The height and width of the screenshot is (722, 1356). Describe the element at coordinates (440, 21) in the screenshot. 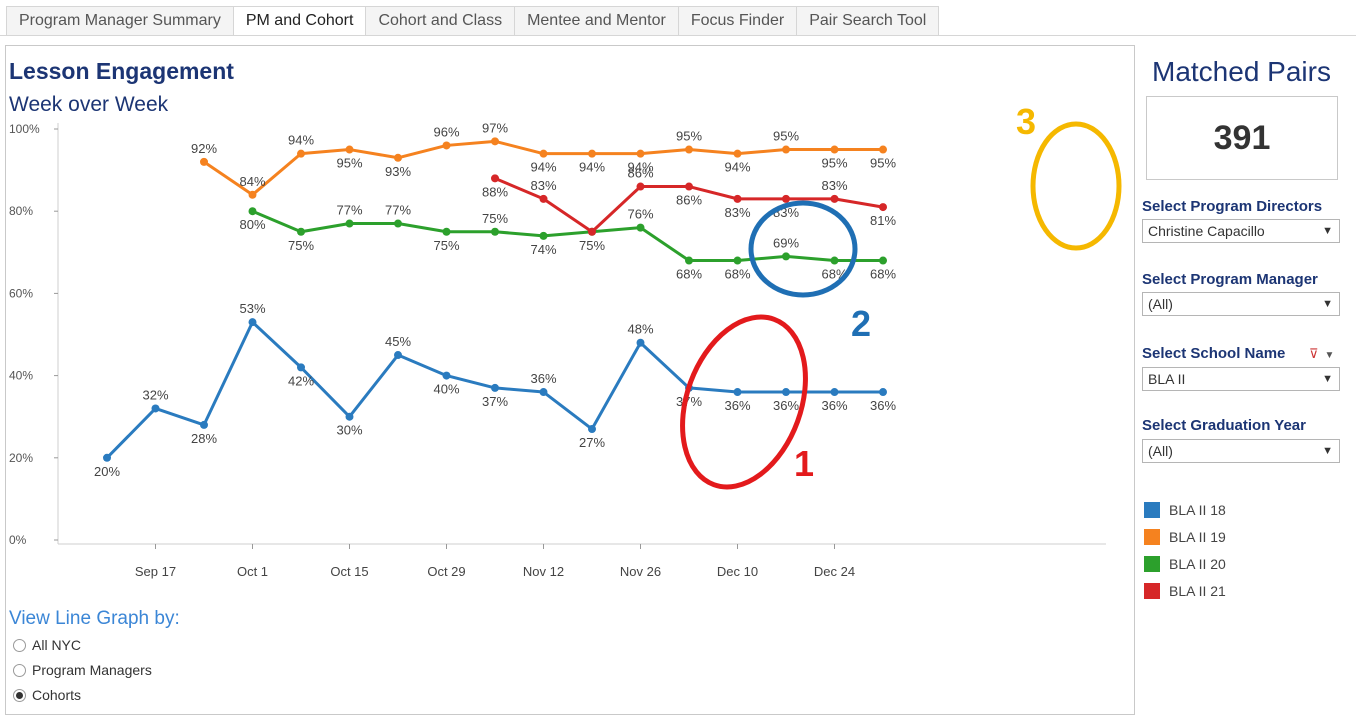

I see `tab-cohort-and-class: Cohort and Class` at that location.